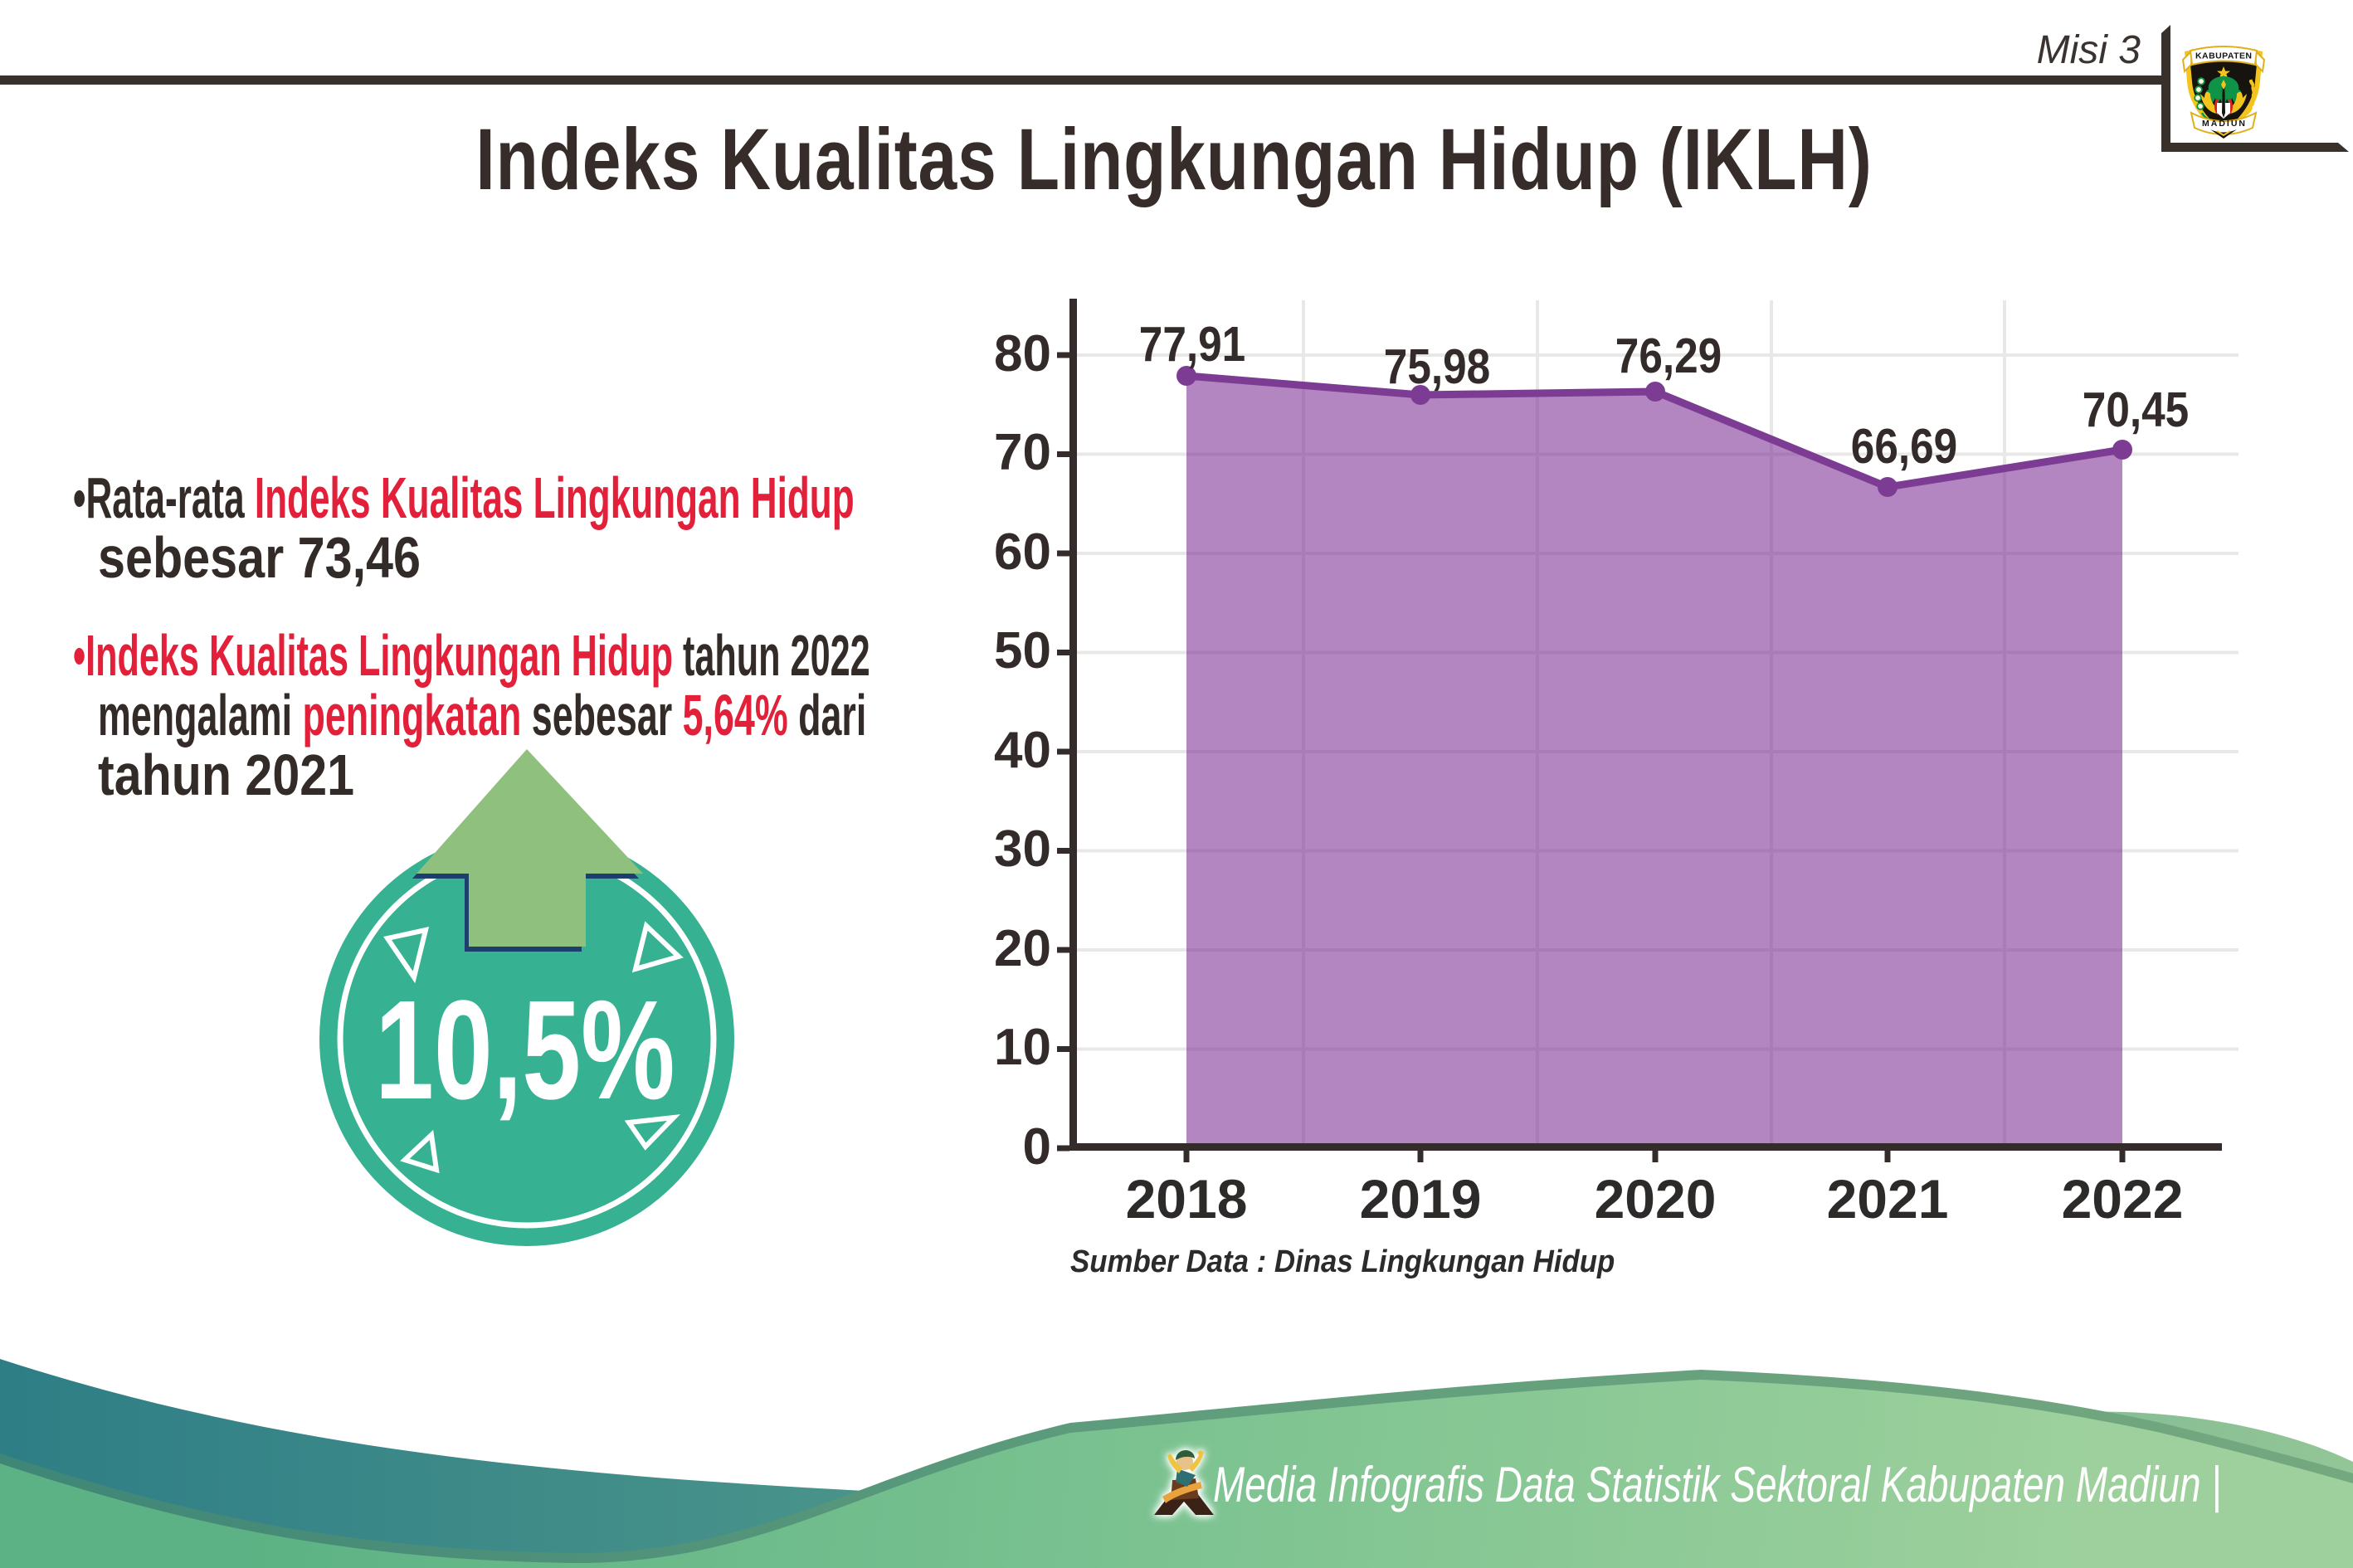 This screenshot has width=2353, height=1568. Describe the element at coordinates (2223, 124) in the screenshot. I see `svg-text: MADIUN` at that location.